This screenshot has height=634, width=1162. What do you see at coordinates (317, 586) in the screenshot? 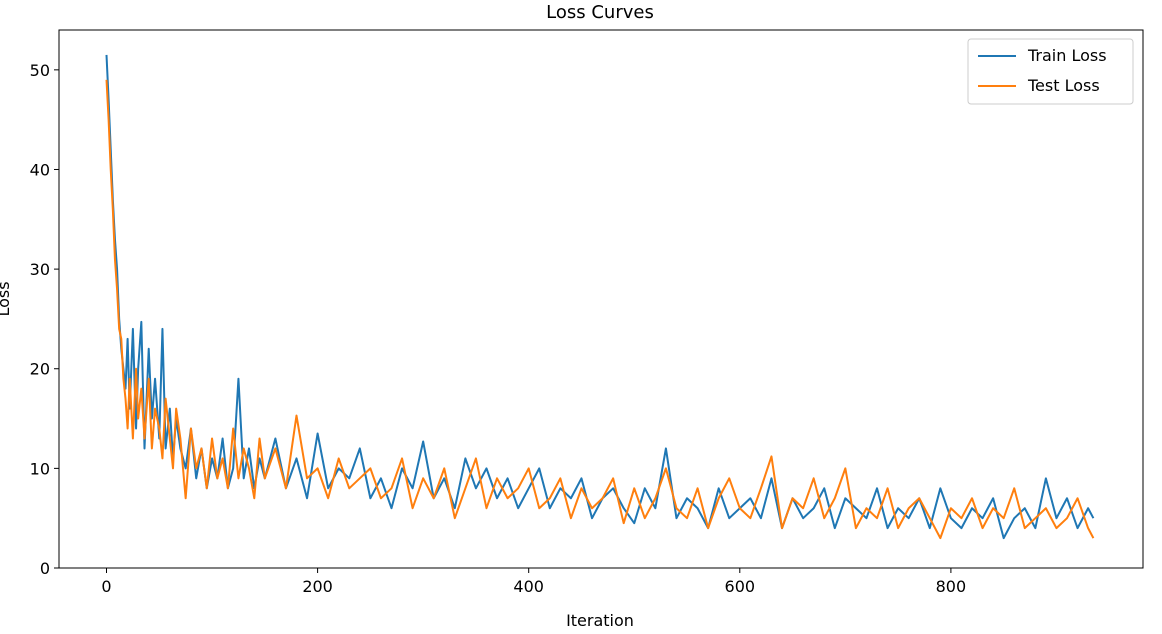
I see `x-tick-label: 200` at bounding box center [317, 586].